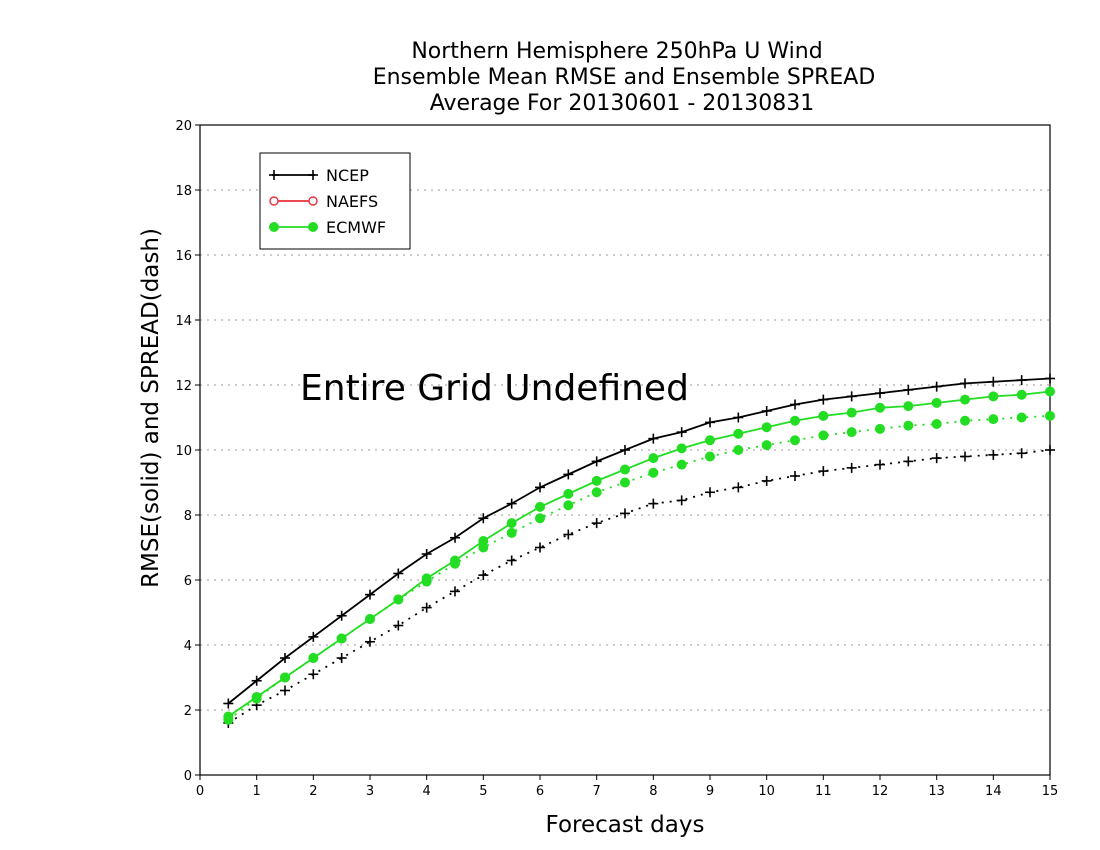  I want to click on legend-marker-left-naefs, so click(274, 201).